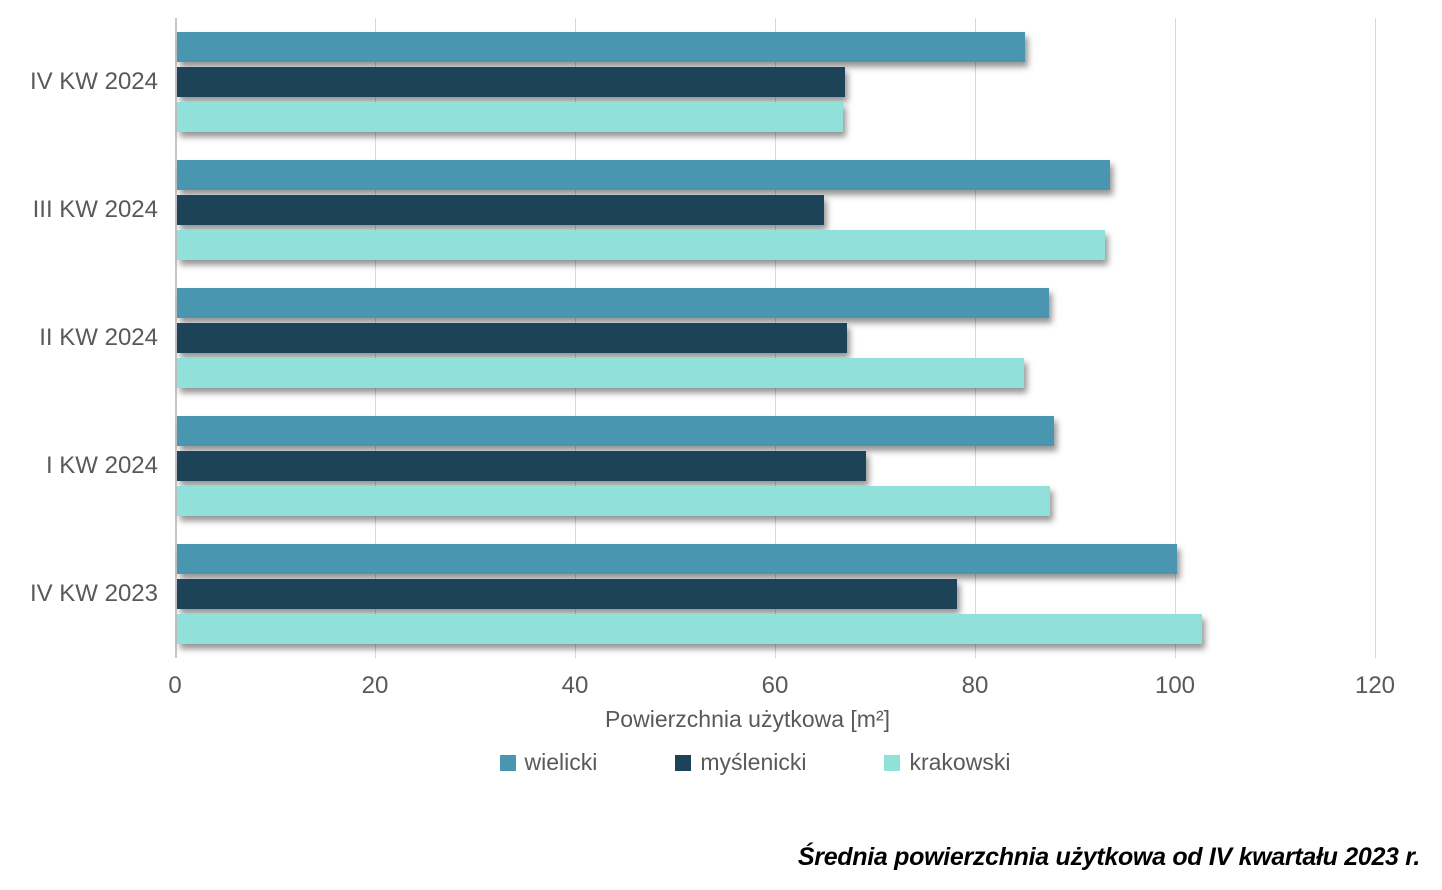 The image size is (1442, 890). What do you see at coordinates (960, 762) in the screenshot?
I see `legend-label: krakowski` at bounding box center [960, 762].